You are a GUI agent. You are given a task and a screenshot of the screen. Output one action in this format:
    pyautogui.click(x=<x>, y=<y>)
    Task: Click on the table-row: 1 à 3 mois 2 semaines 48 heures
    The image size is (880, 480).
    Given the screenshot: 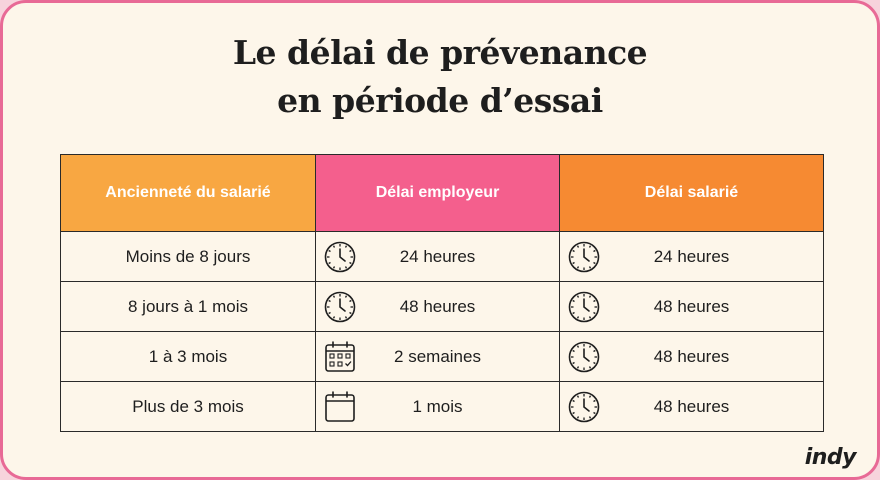 What is the action you would take?
    pyautogui.click(x=442, y=356)
    